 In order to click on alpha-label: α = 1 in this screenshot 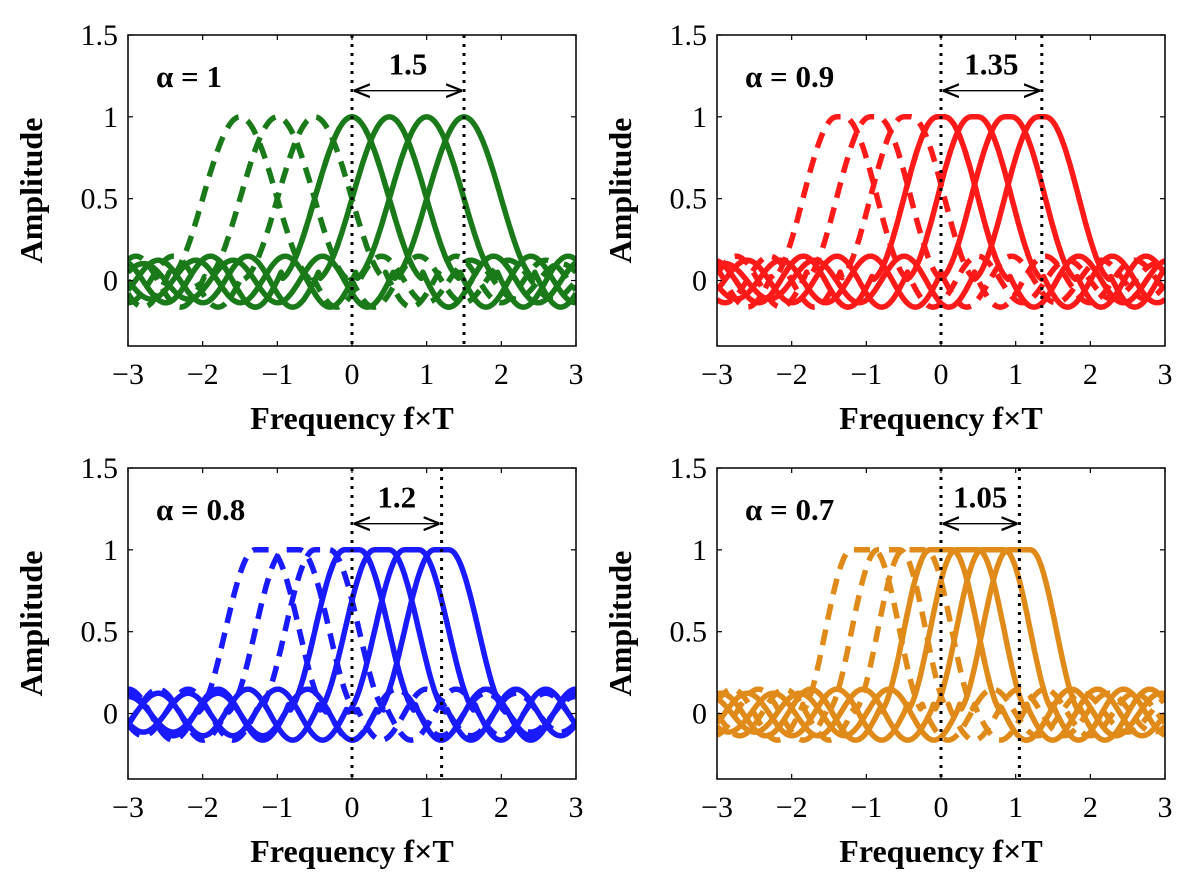, I will do `click(189, 76)`.